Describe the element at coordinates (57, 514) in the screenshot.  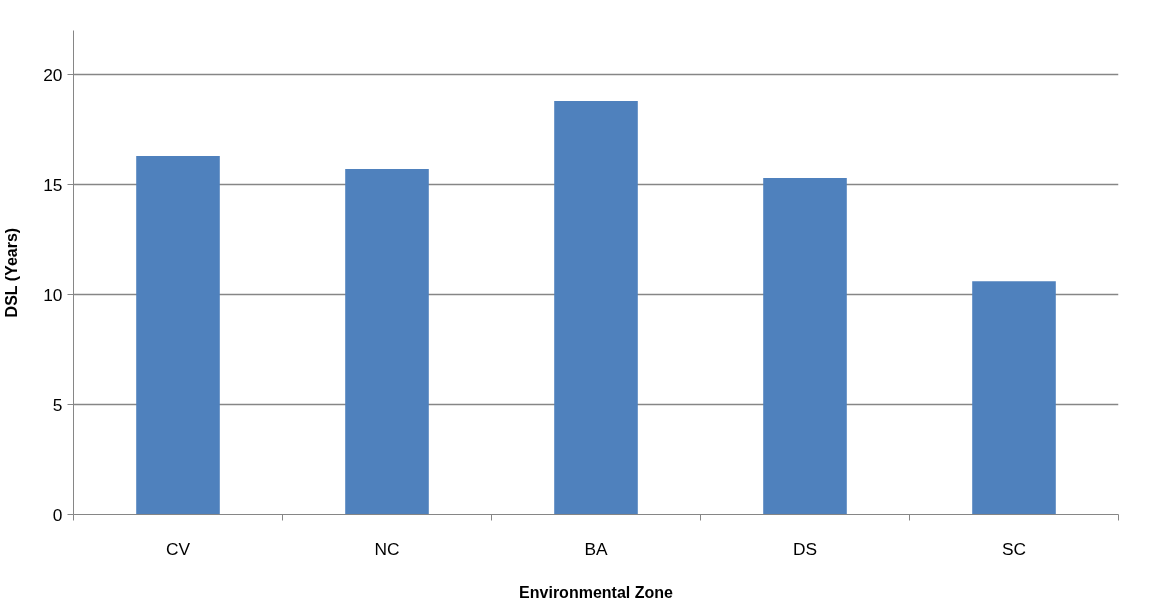
I see `y-tick-label: 0` at that location.